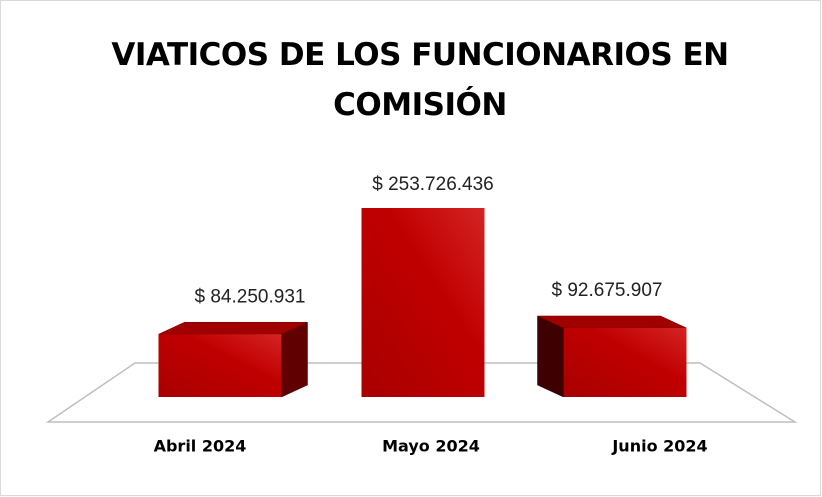 The image size is (822, 497). I want to click on value-label: $ 253.726.436, so click(433, 184).